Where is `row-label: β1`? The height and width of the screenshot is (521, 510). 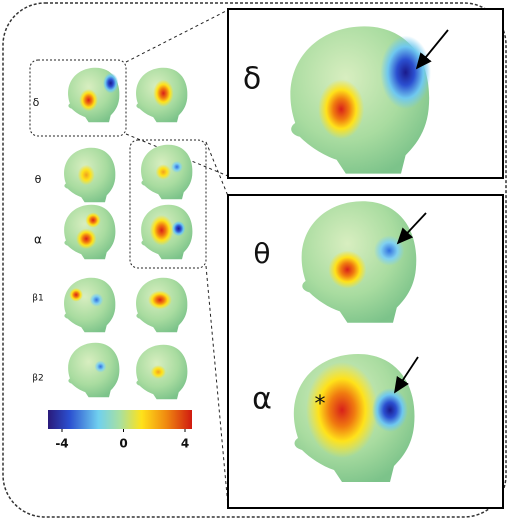 row-label: β1 is located at coordinates (37, 299).